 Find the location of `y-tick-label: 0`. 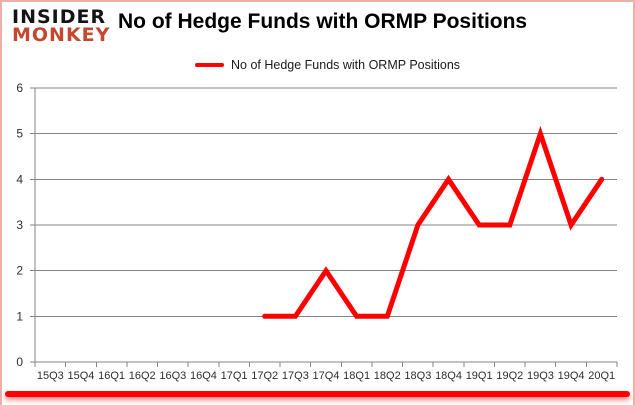

y-tick-label: 0 is located at coordinates (19, 362).